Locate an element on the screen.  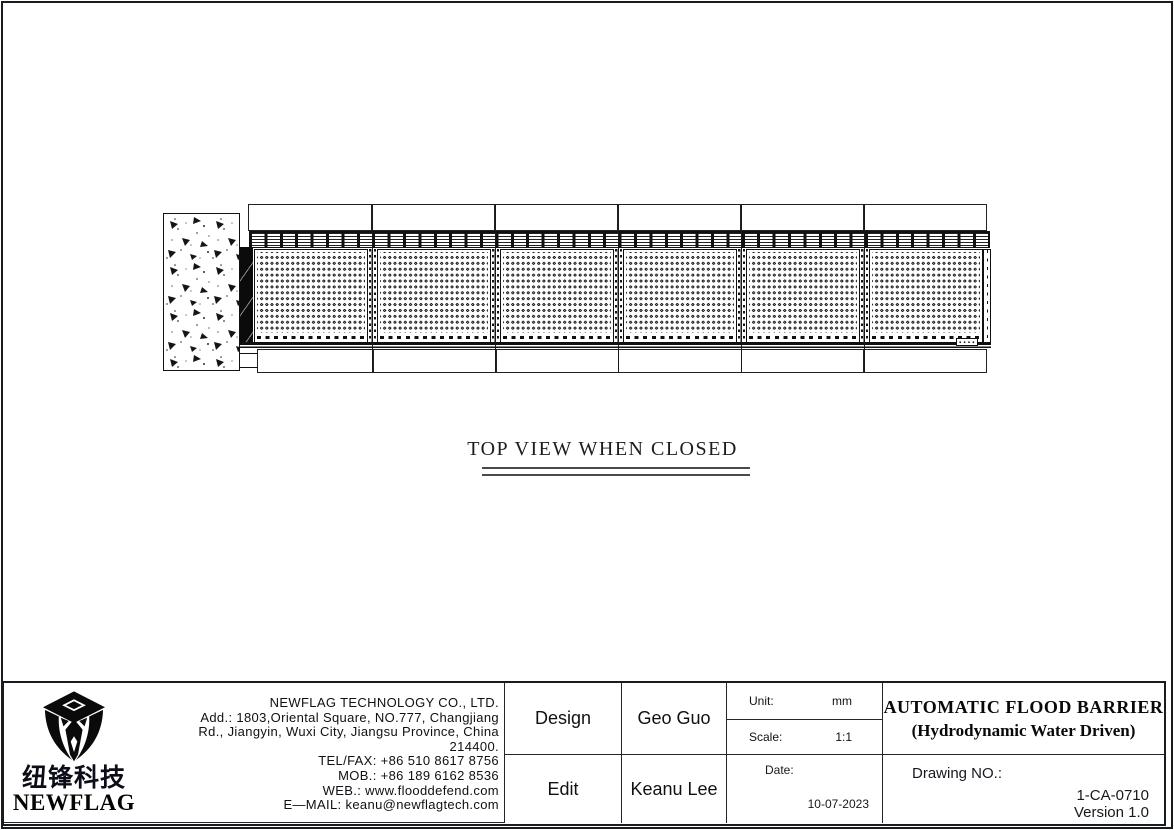
drawing-subtitle: (Hydrodynamic Water Driven) is located at coordinates (1023, 730).